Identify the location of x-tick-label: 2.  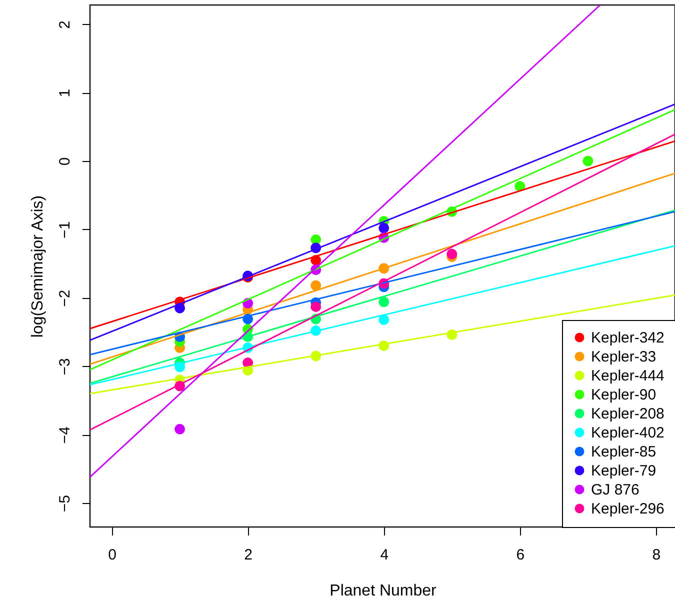
(248, 555).